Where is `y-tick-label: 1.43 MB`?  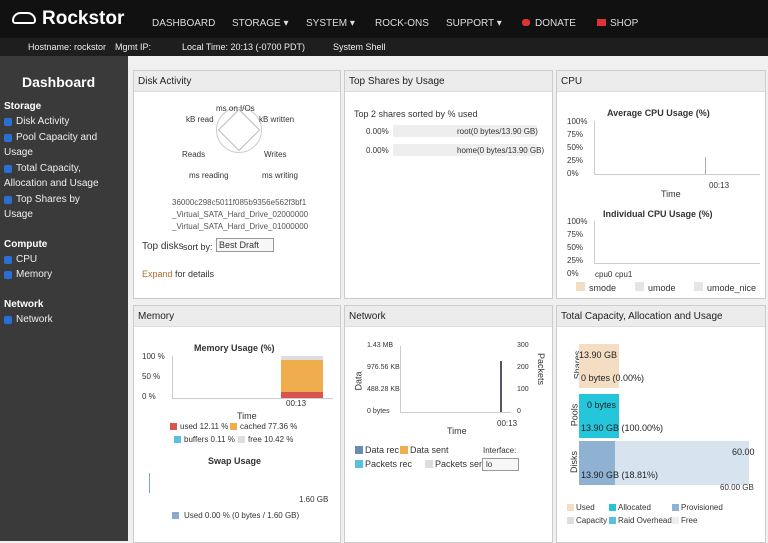
y-tick-label: 1.43 MB is located at coordinates (380, 345).